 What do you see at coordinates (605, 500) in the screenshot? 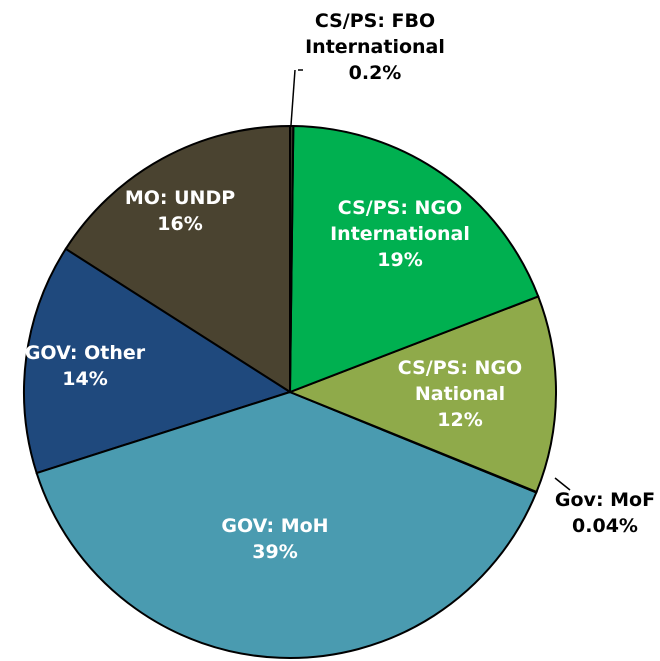
I see `category-label: Gov: MoF` at bounding box center [605, 500].